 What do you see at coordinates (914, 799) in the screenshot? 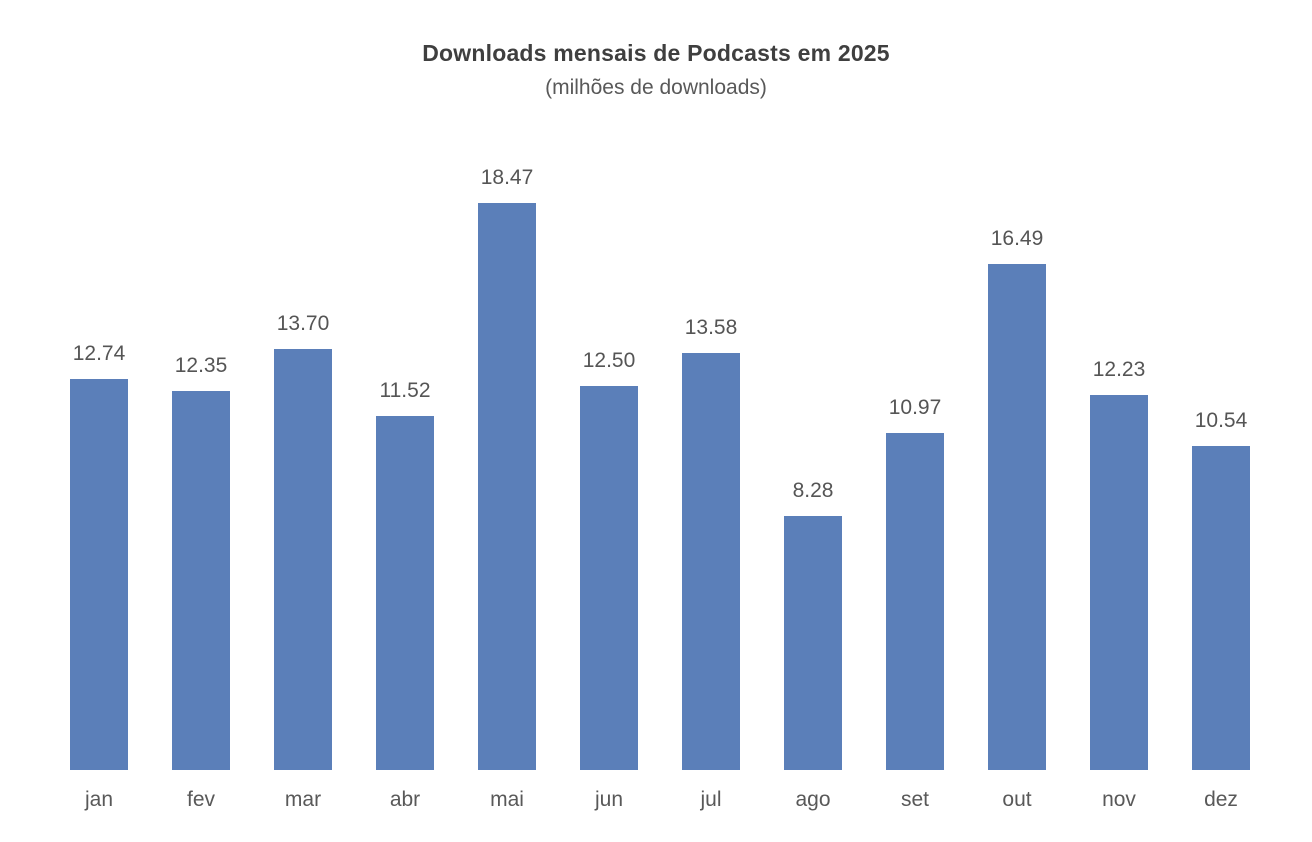
I see `x-axis-label-set: set` at bounding box center [914, 799].